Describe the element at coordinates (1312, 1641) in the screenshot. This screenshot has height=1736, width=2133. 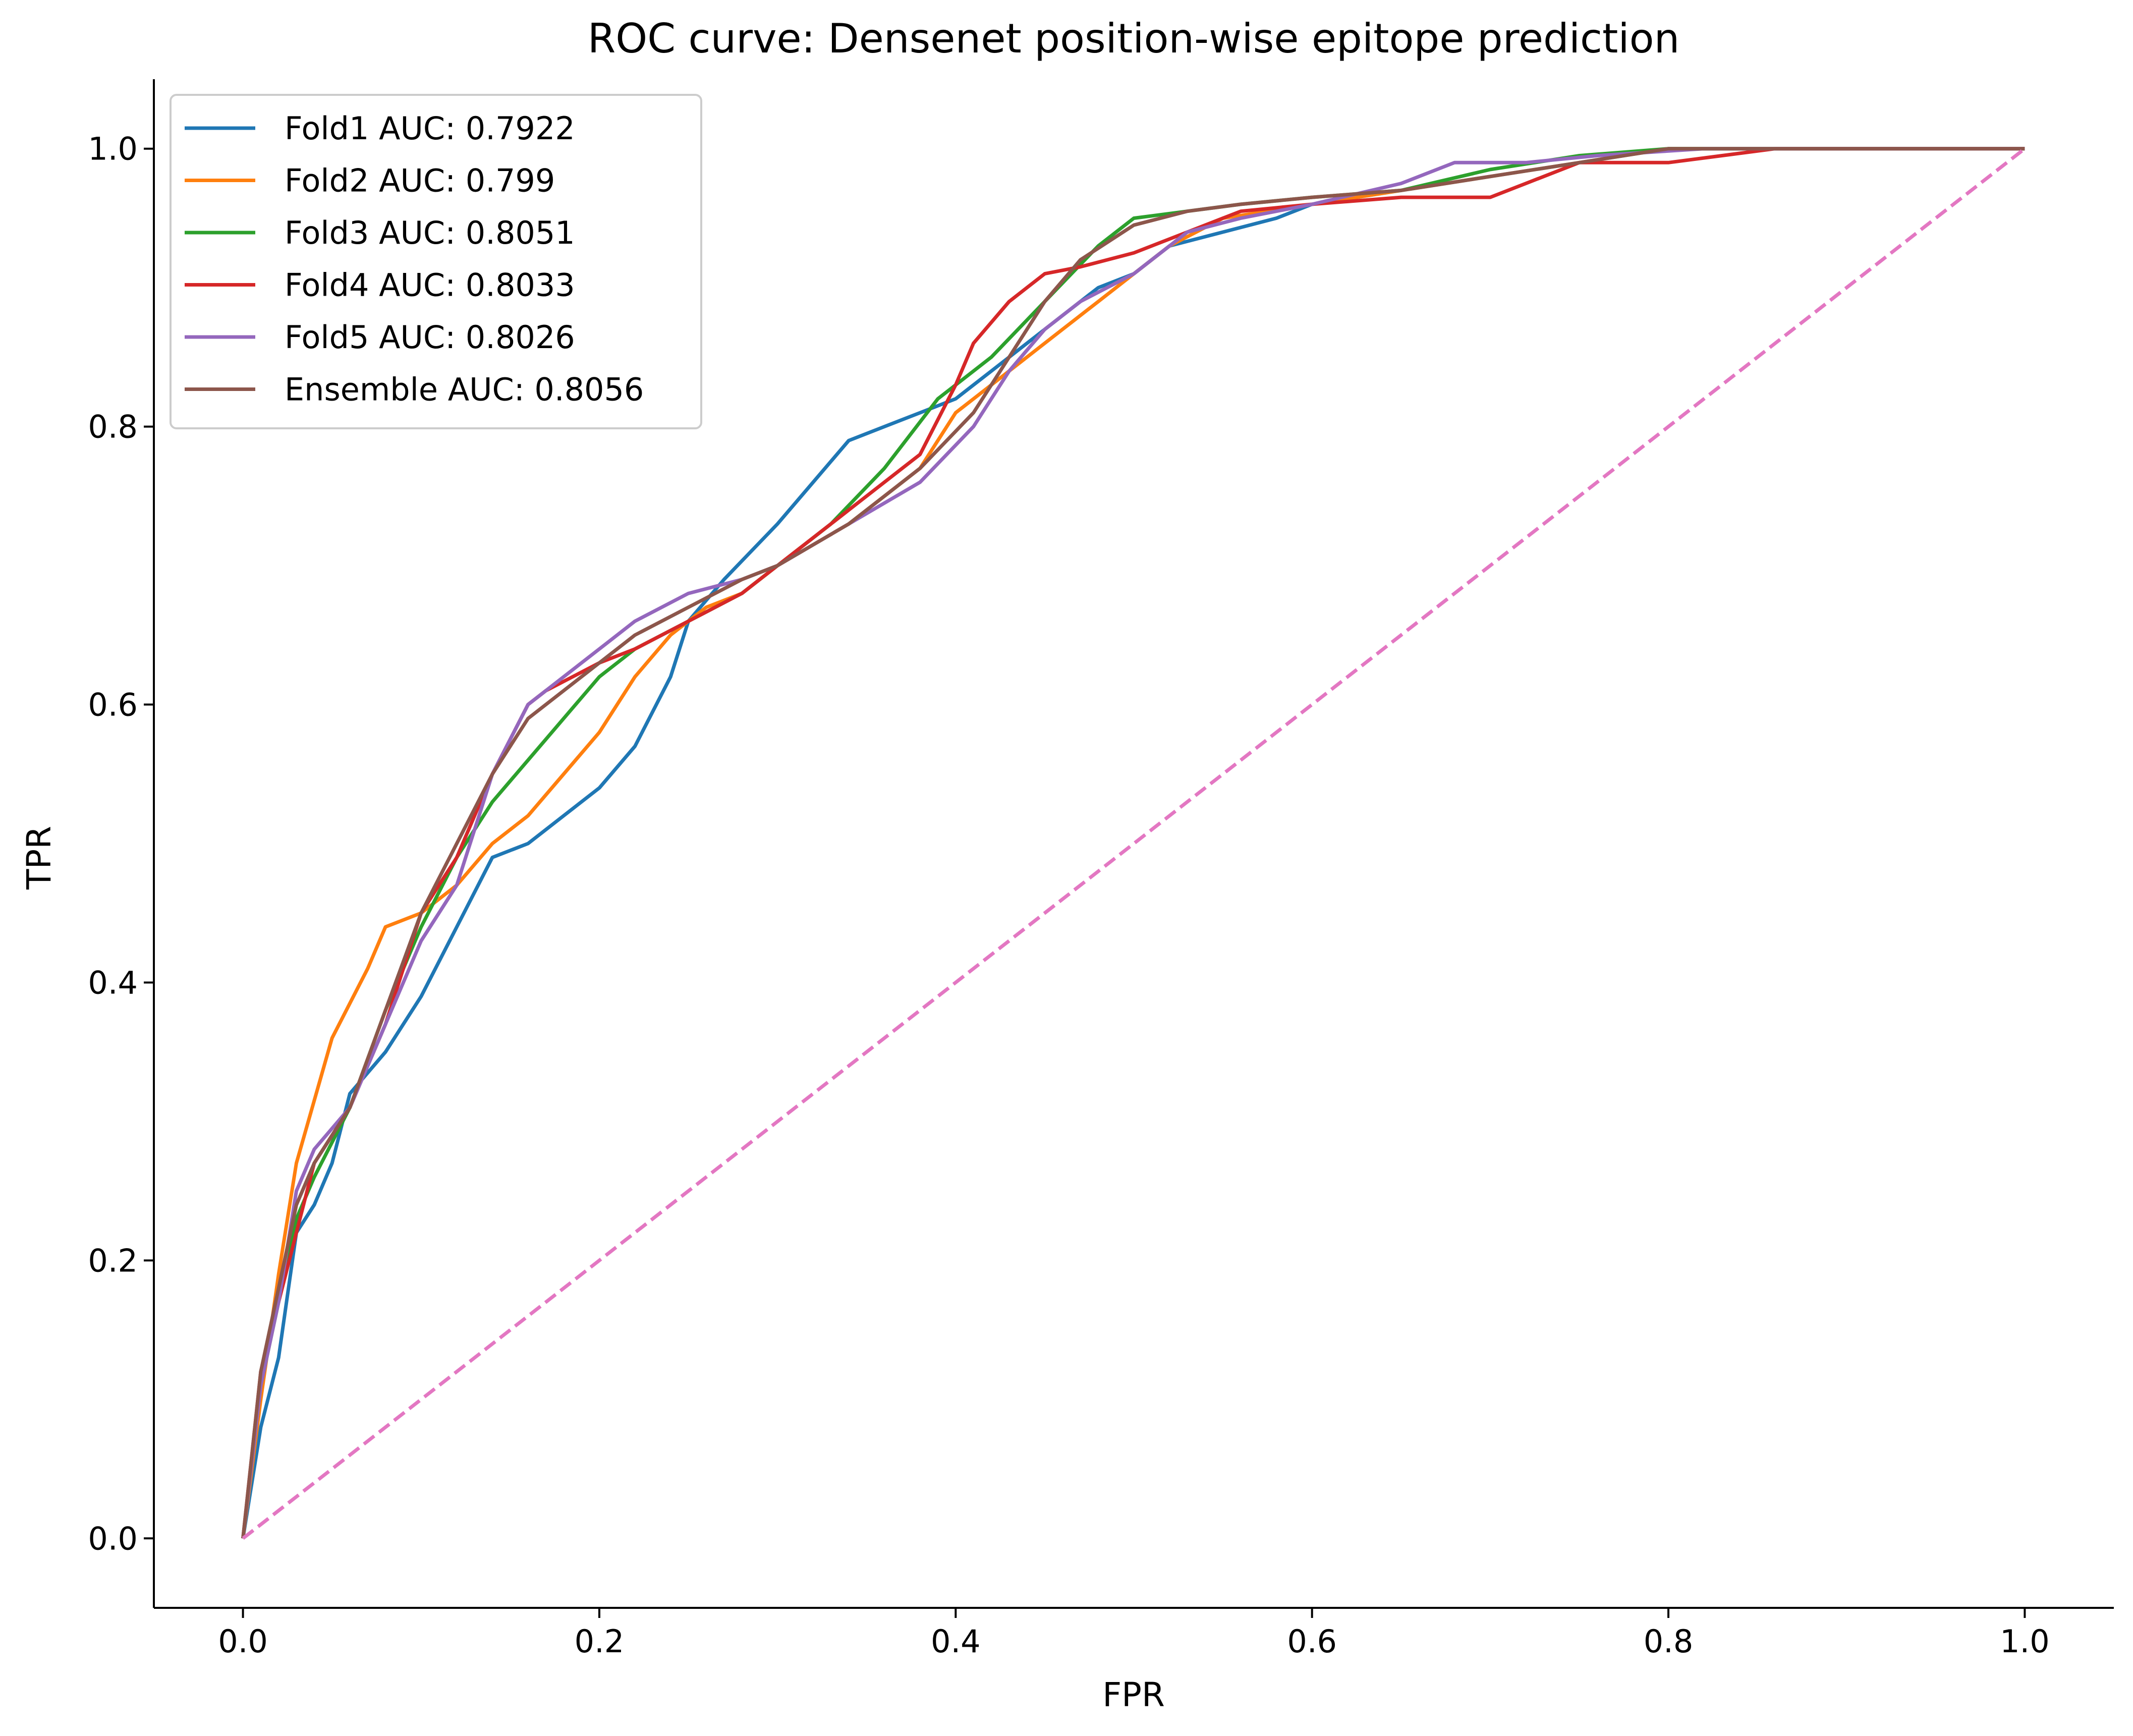
I see `x-tick-label: 0.6` at that location.